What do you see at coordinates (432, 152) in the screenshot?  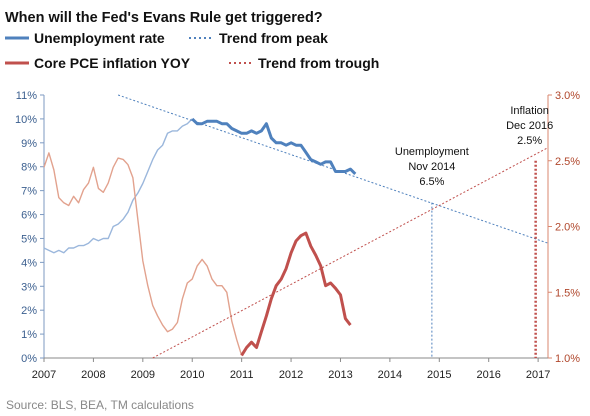 I see `unemployment-target-label: Unemployment` at bounding box center [432, 152].